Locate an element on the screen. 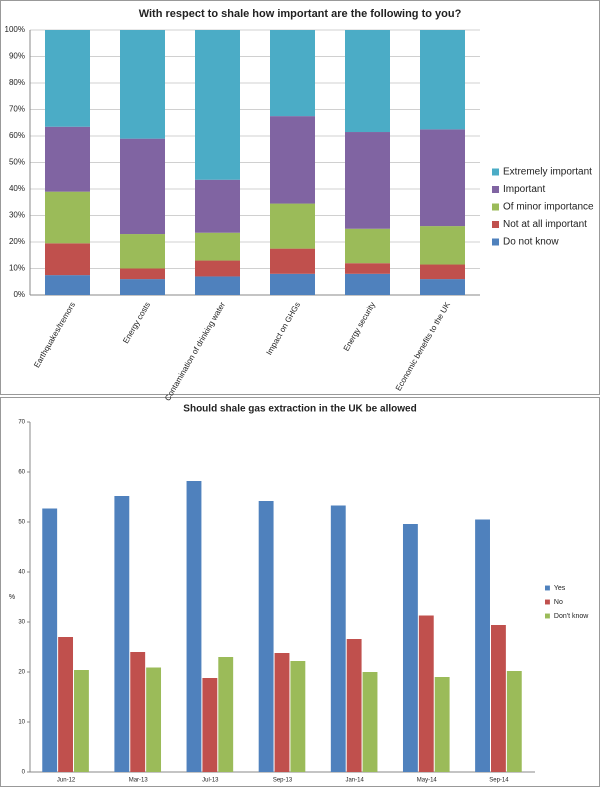  y-tick-label: 0% is located at coordinates (19, 294).